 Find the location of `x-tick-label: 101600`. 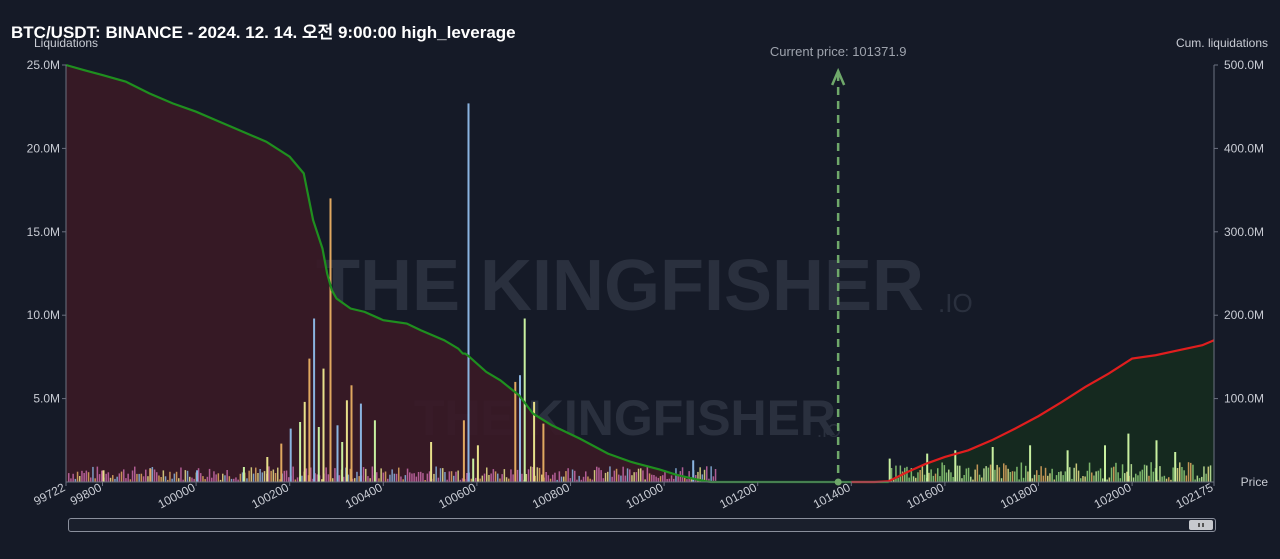

x-tick-label: 101600 is located at coordinates (925, 495).